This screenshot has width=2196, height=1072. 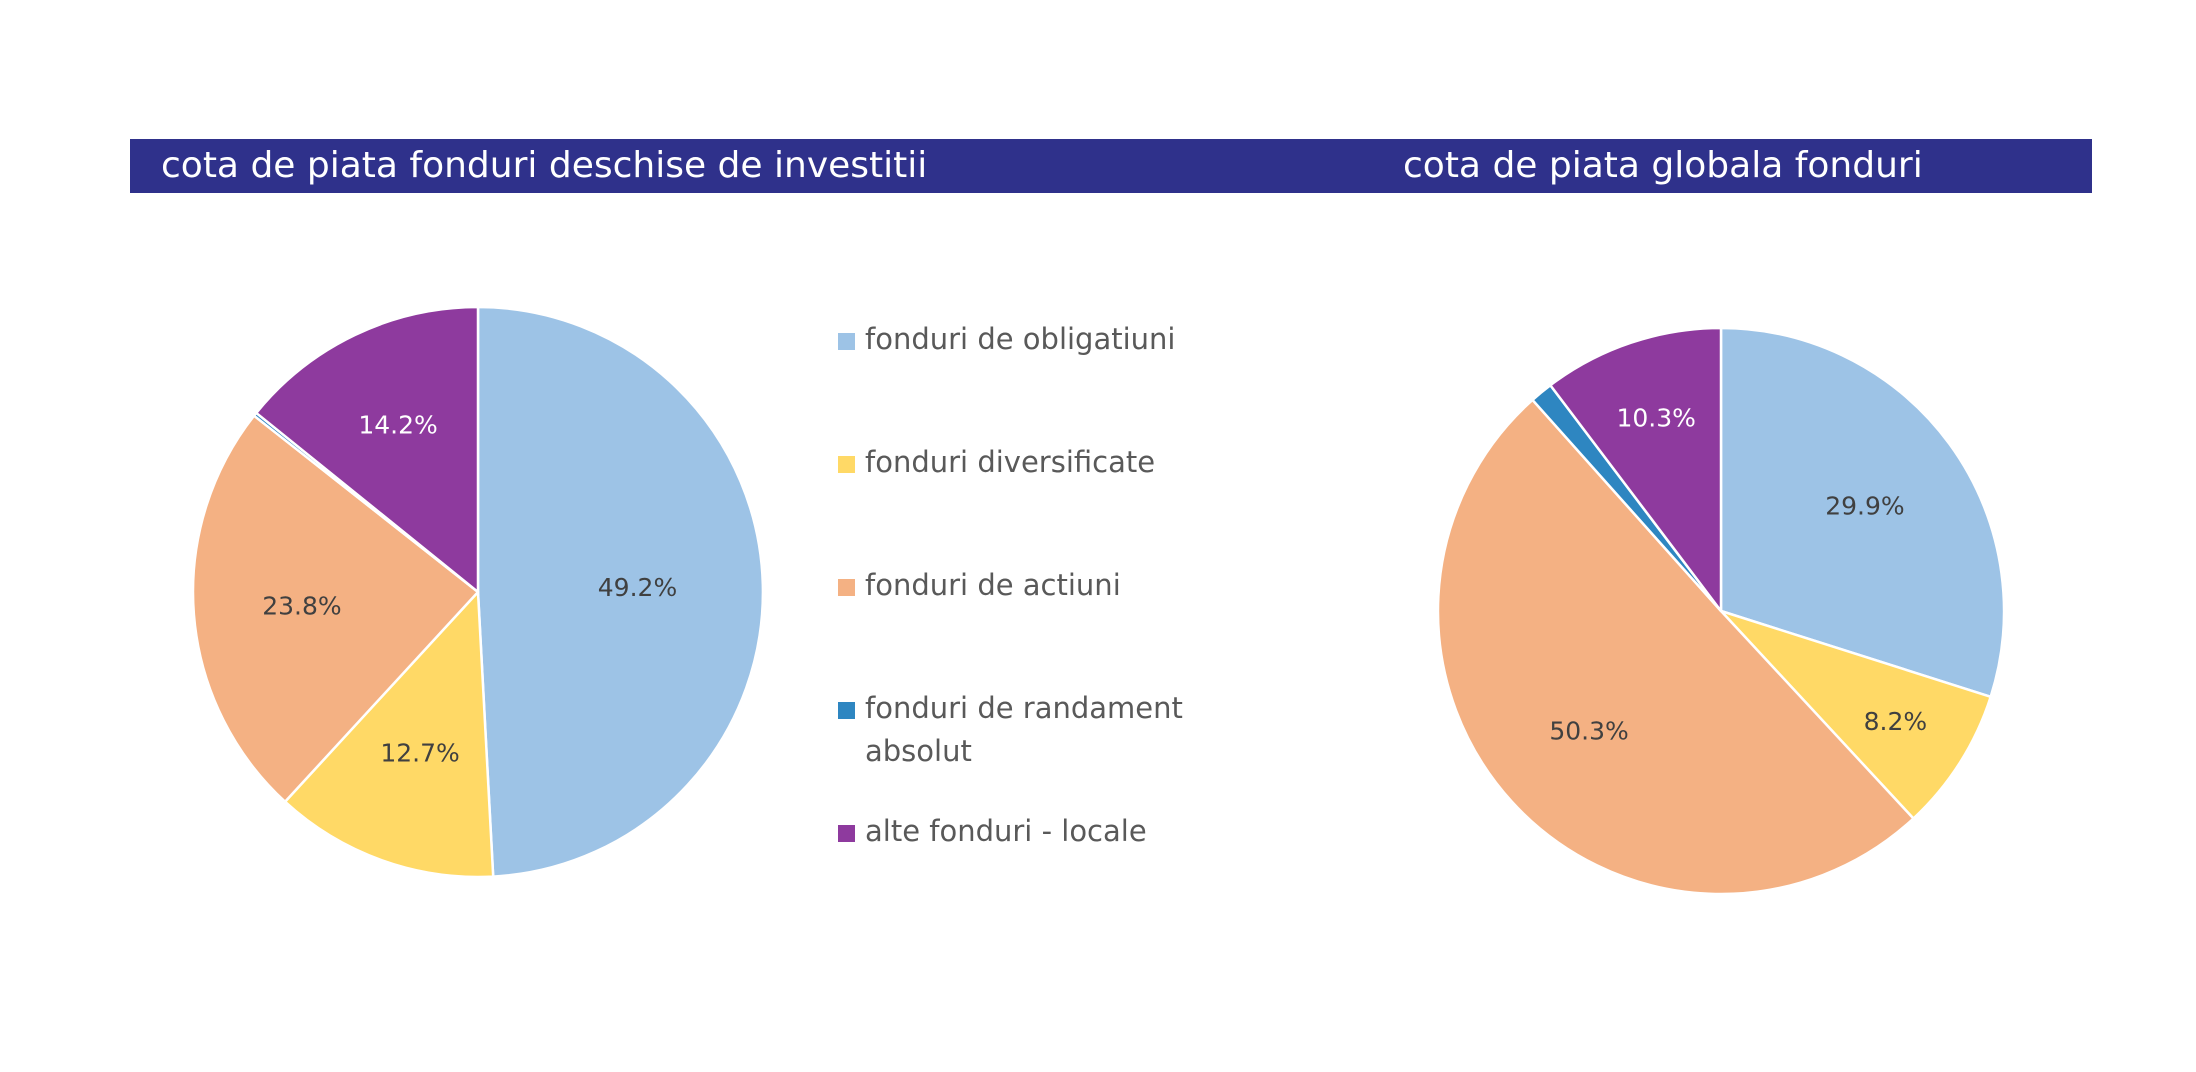 I want to click on data-label-fonduri-de-obligatiuni: 49.2%, so click(x=637, y=587).